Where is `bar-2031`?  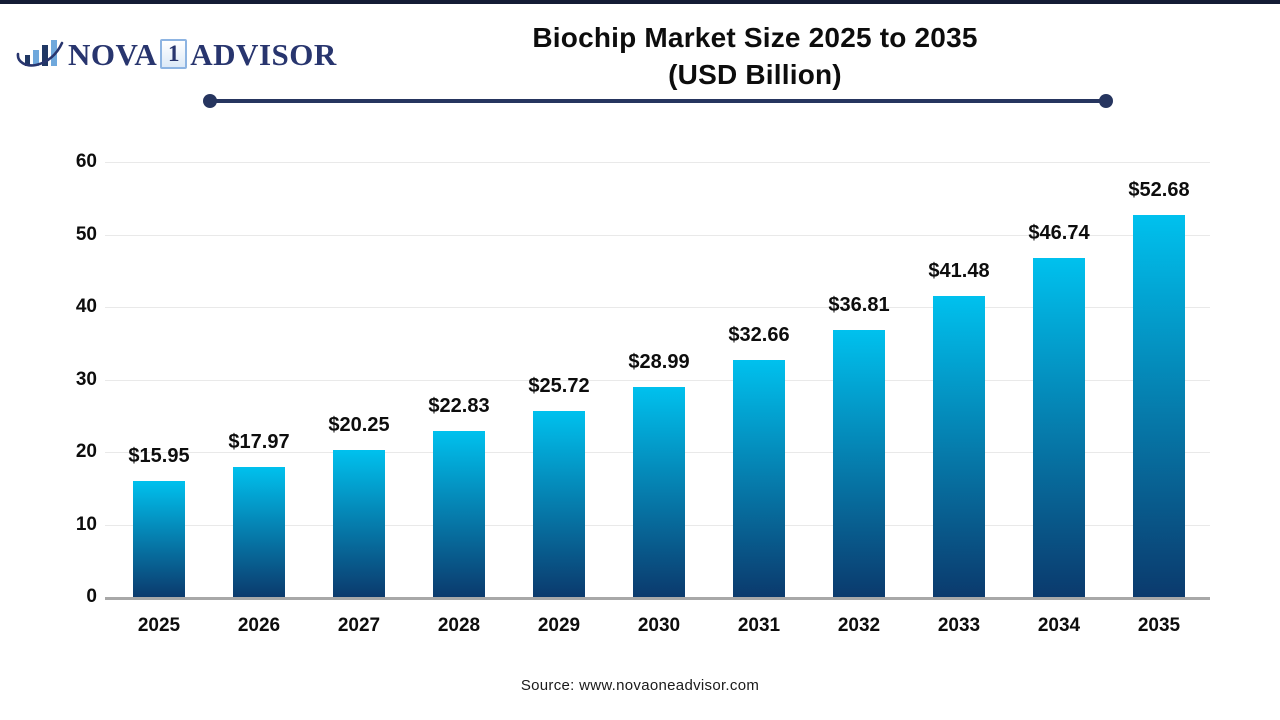 bar-2031 is located at coordinates (759, 478).